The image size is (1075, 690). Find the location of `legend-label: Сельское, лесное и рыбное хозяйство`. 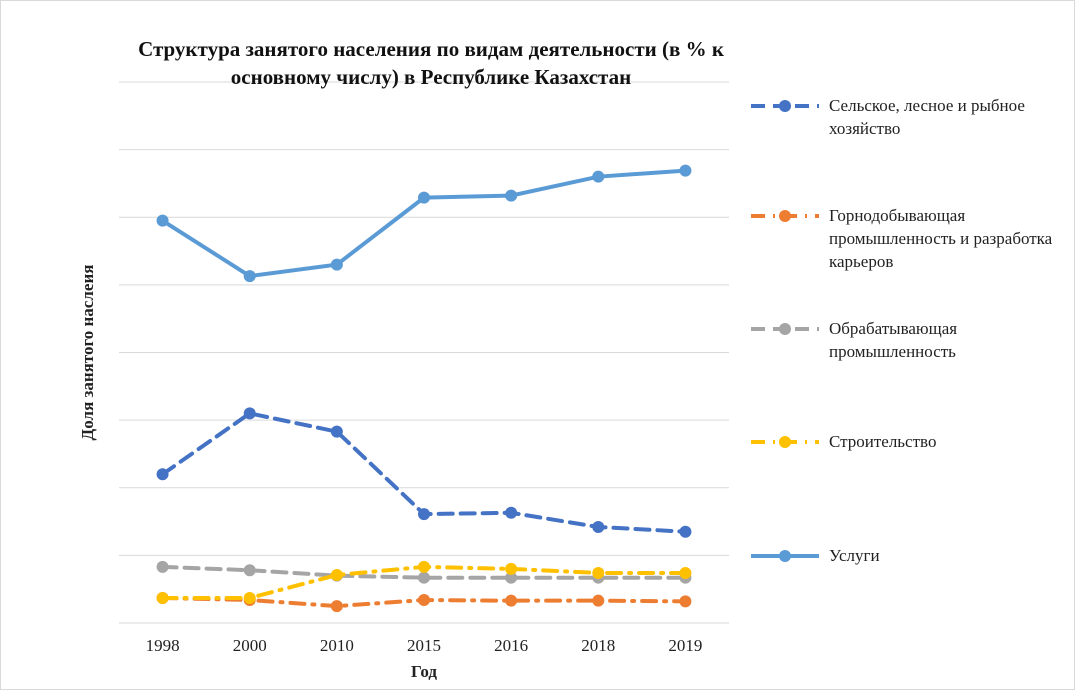

legend-label: Сельское, лесное и рыбное хозяйство is located at coordinates (927, 117).